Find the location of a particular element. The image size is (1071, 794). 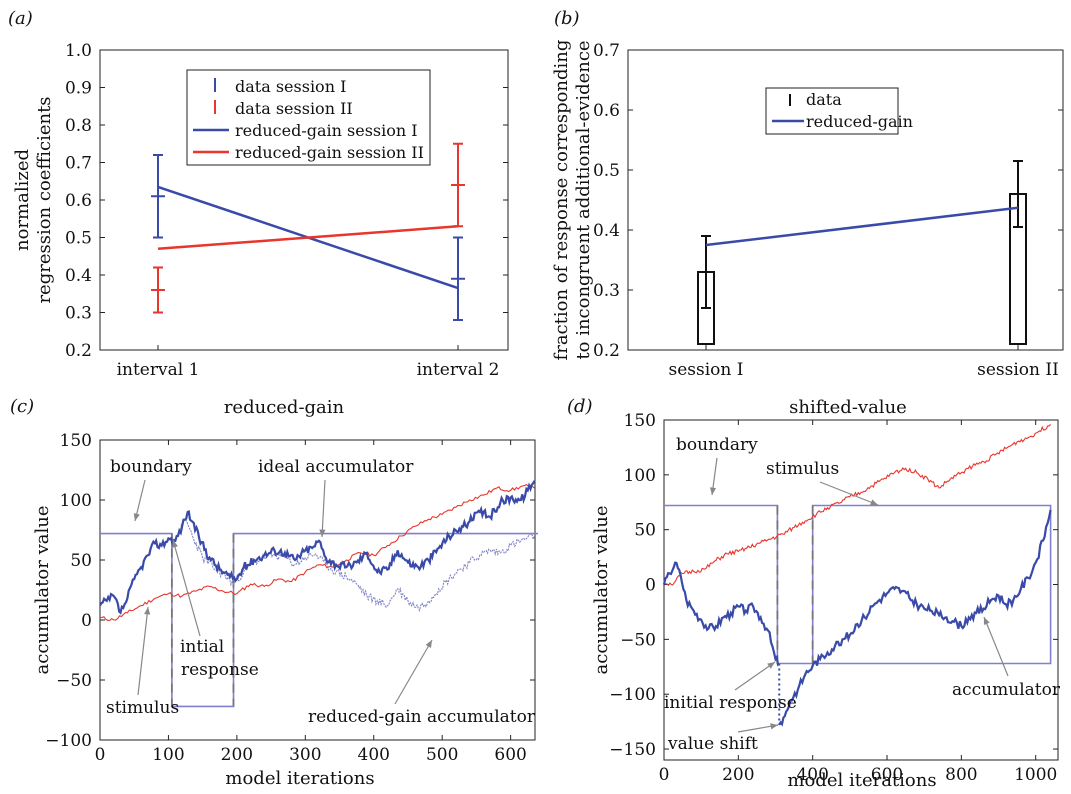

annotation-accumulator: accumulator is located at coordinates (1006, 690).